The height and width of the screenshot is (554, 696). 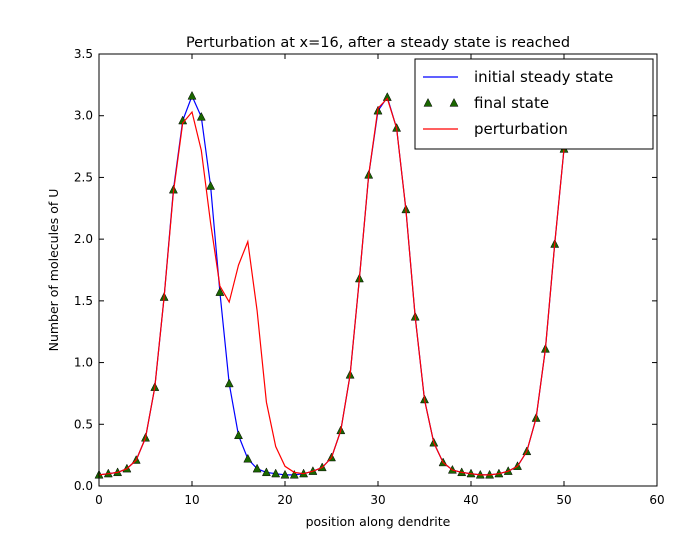 I want to click on legend-entry: final state, so click(x=486, y=103).